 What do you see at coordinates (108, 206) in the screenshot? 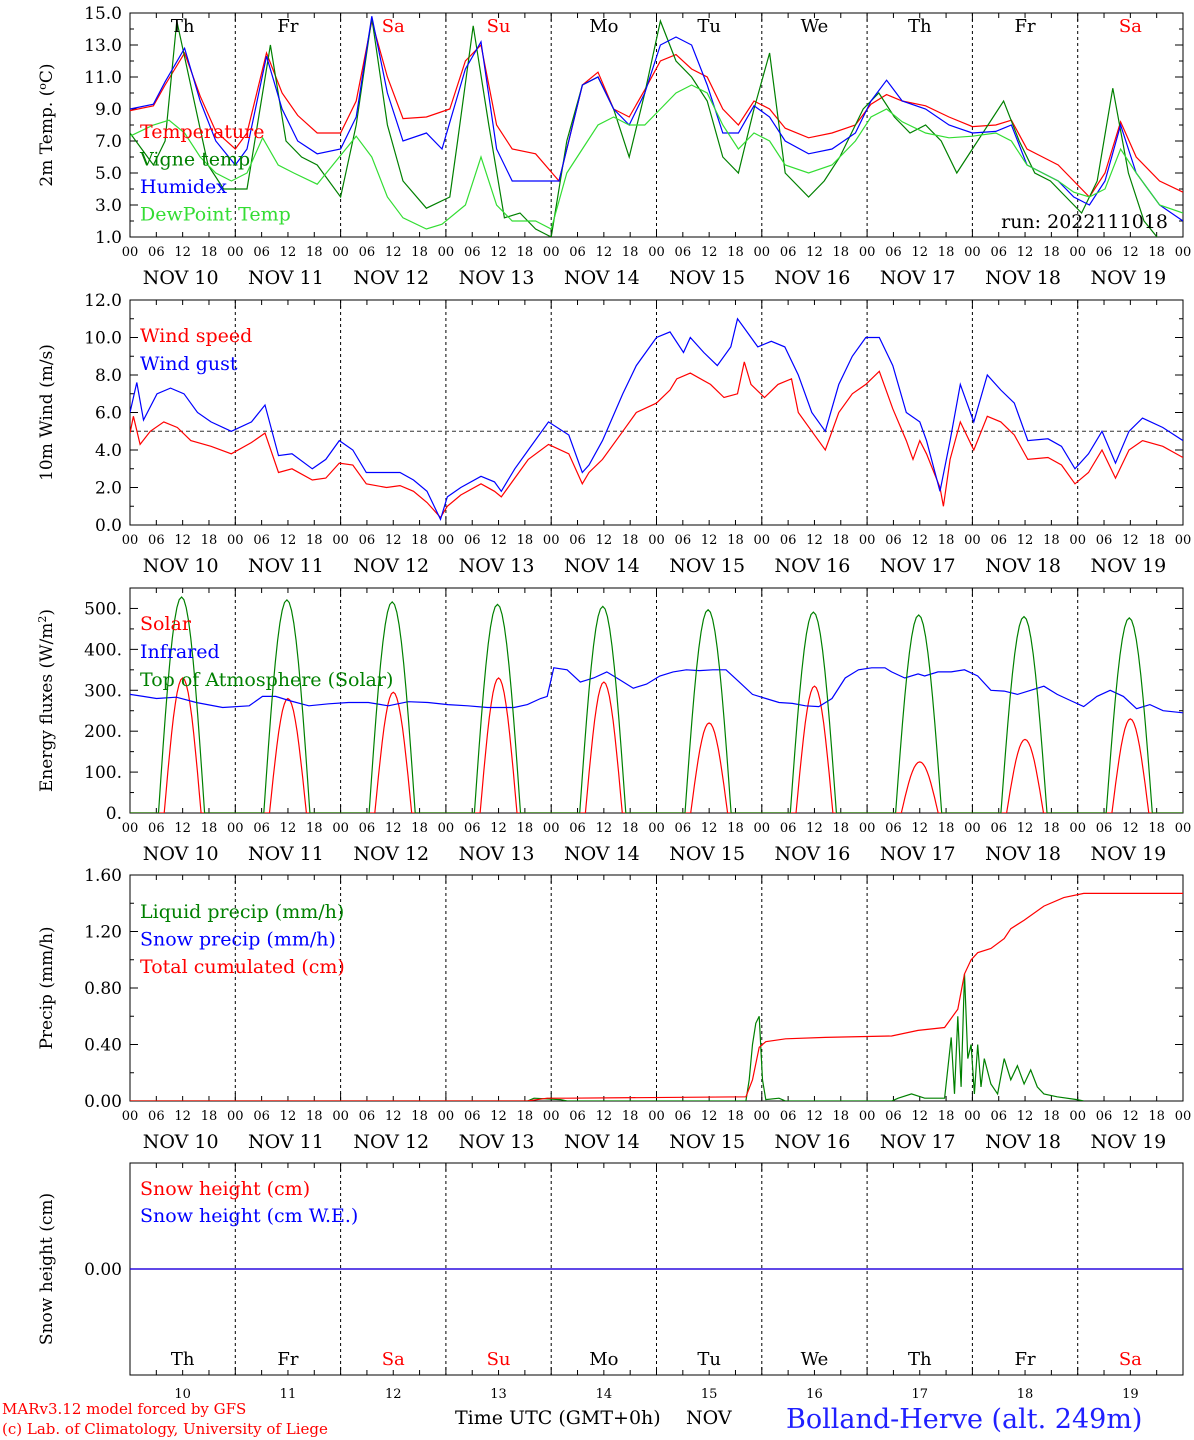
I see `y-tick-label: 3.0` at bounding box center [108, 206].